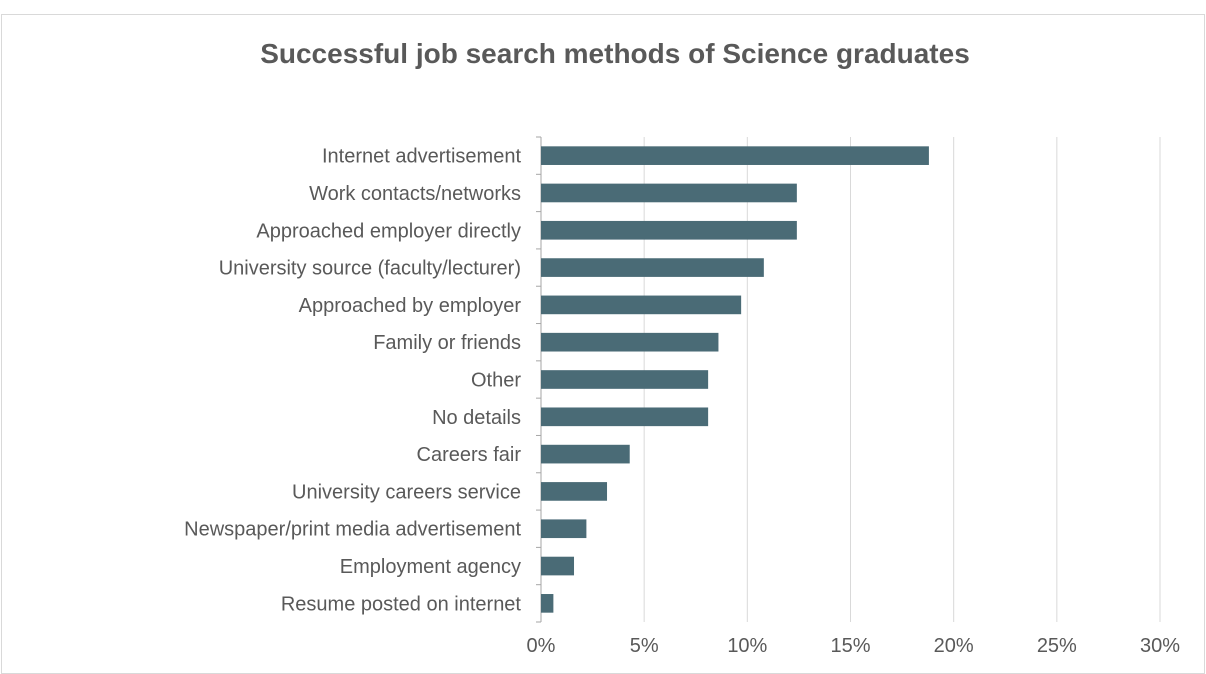 Image resolution: width=1206 pixels, height=674 pixels. Describe the element at coordinates (388, 231) in the screenshot. I see `category-label: Approached employer directly` at that location.